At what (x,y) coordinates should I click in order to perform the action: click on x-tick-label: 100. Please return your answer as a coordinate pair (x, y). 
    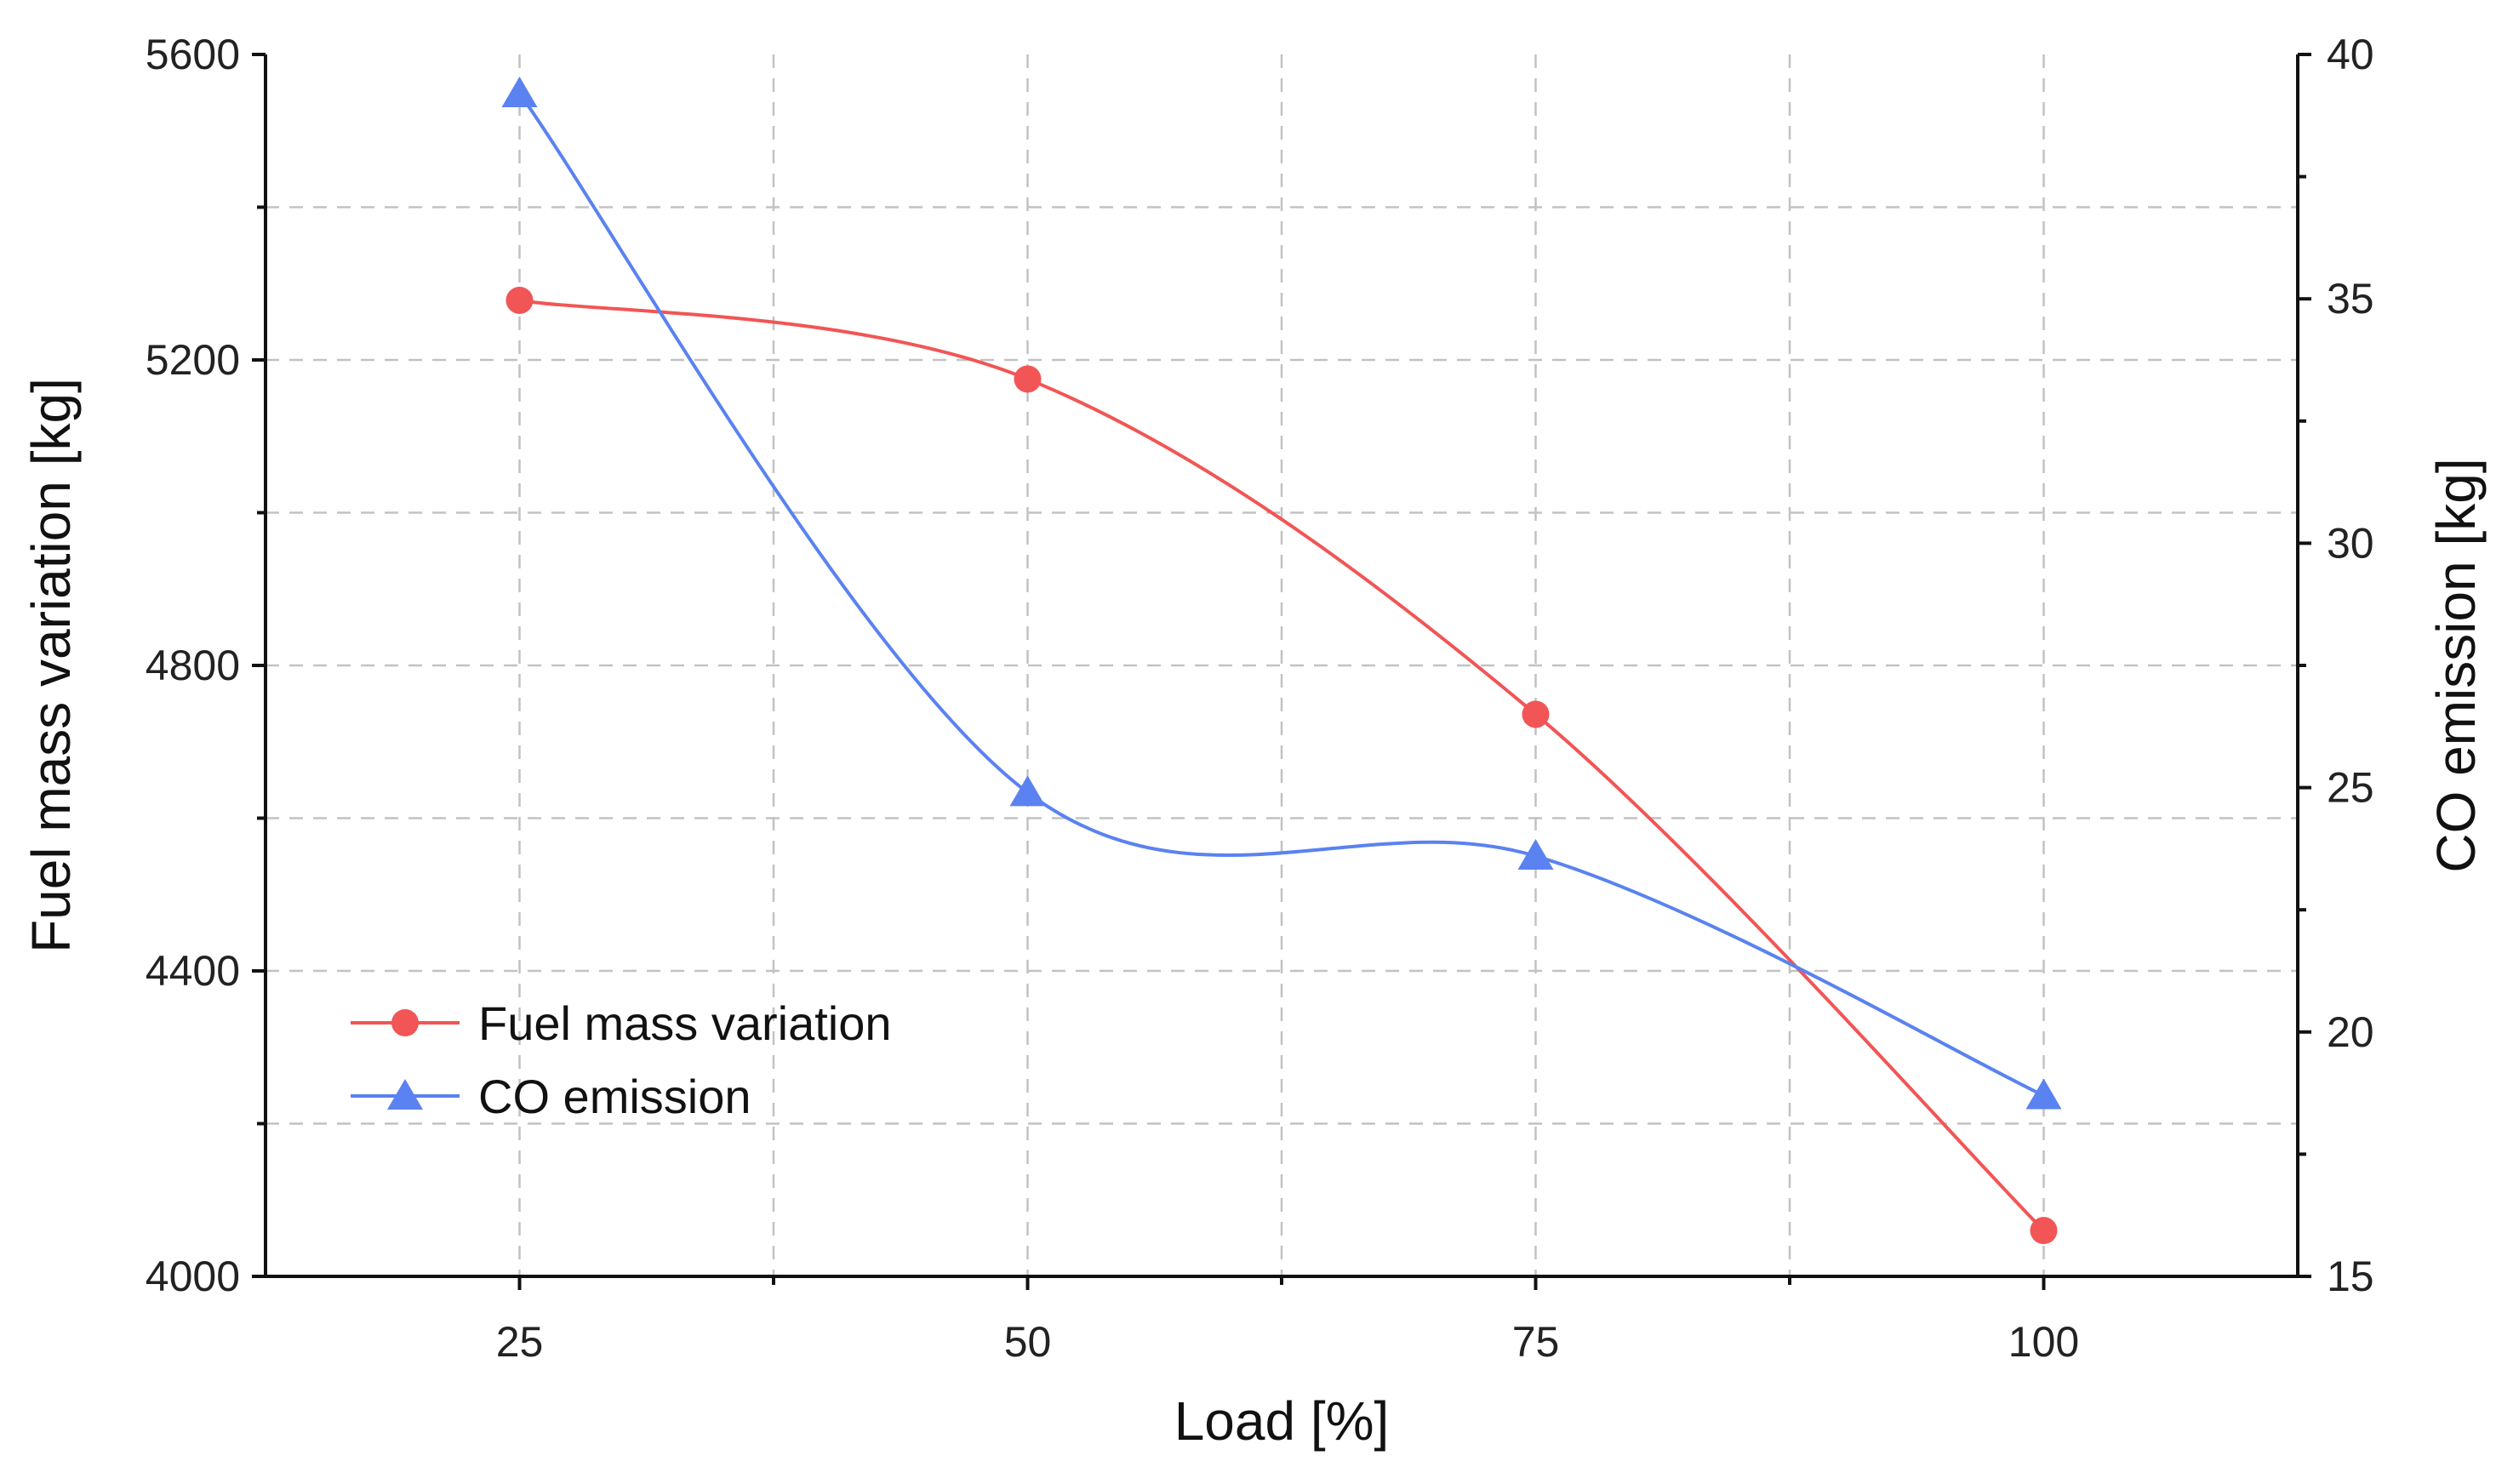
    Looking at the image, I should click on (2044, 1342).